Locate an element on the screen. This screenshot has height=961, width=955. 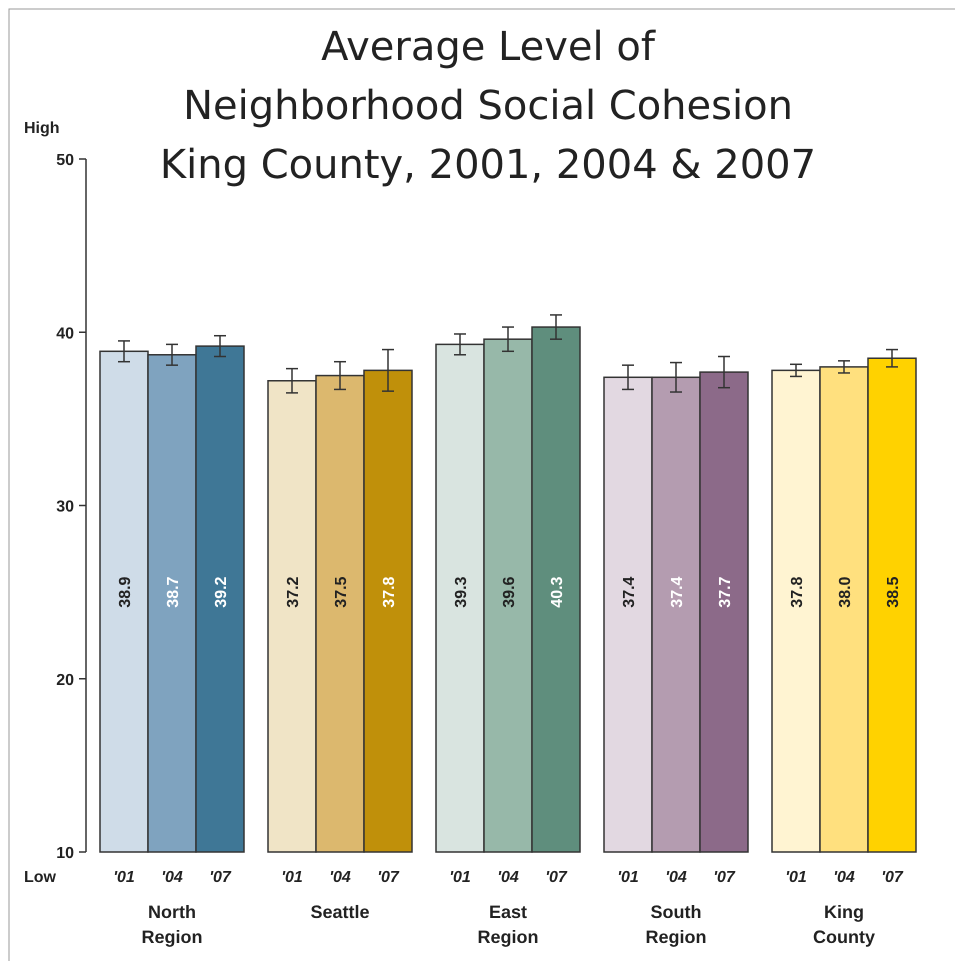
data-label: 39.2 is located at coordinates (221, 592).